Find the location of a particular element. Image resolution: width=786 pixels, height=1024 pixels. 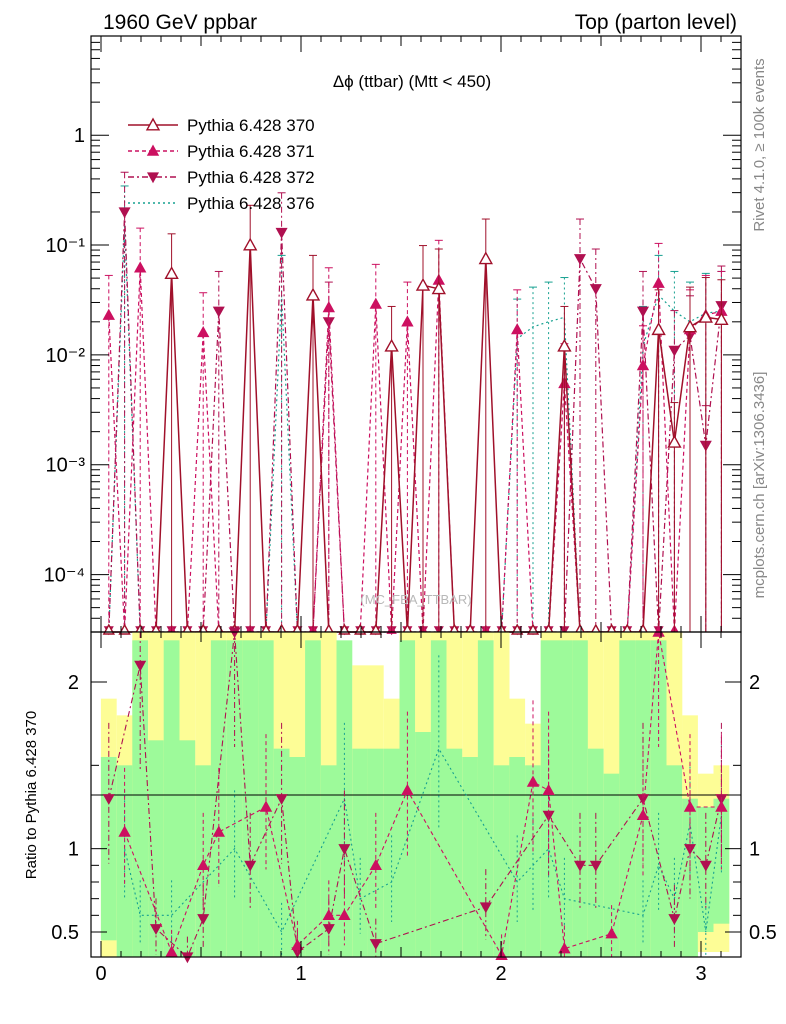

analysis-watermark: (MC_FBA_TTBAR) is located at coordinates (415, 599).